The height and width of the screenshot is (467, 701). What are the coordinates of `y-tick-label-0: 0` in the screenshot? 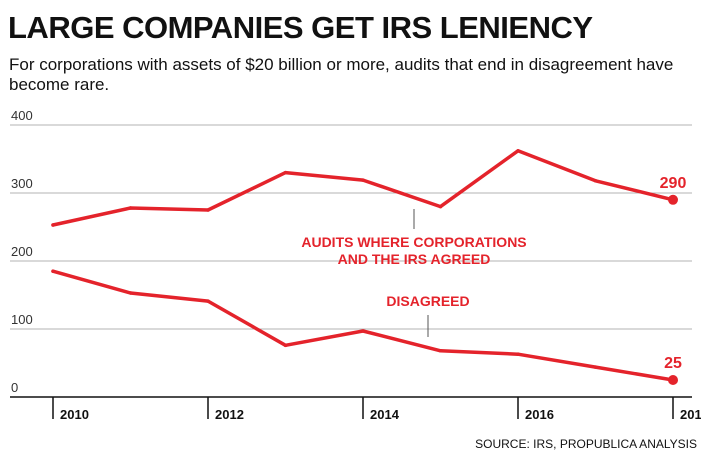 It's located at (14, 387).